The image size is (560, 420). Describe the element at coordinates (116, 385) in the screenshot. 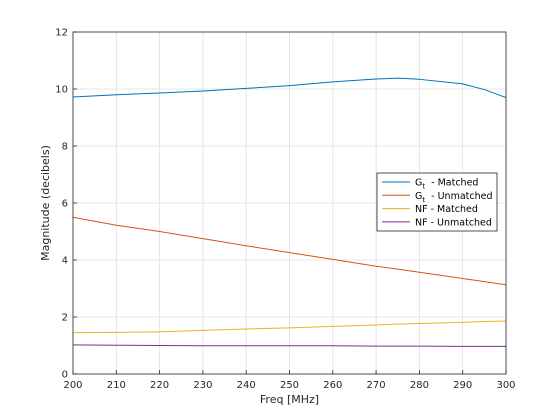

I see `x-tick-label: 210` at that location.